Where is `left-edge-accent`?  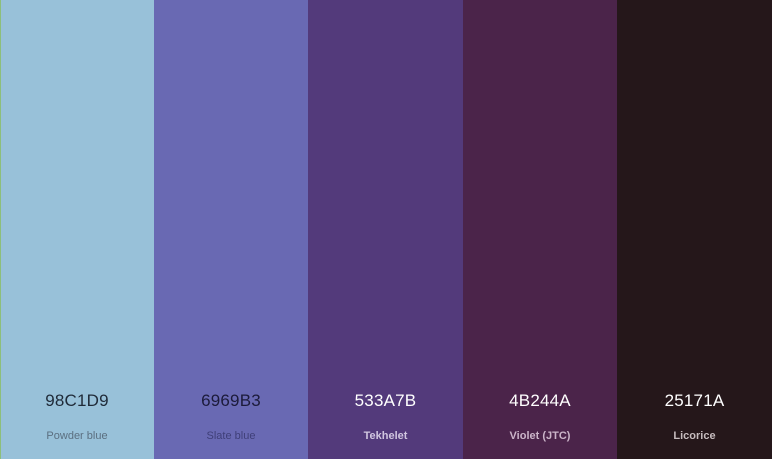 left-edge-accent is located at coordinates (0, 229).